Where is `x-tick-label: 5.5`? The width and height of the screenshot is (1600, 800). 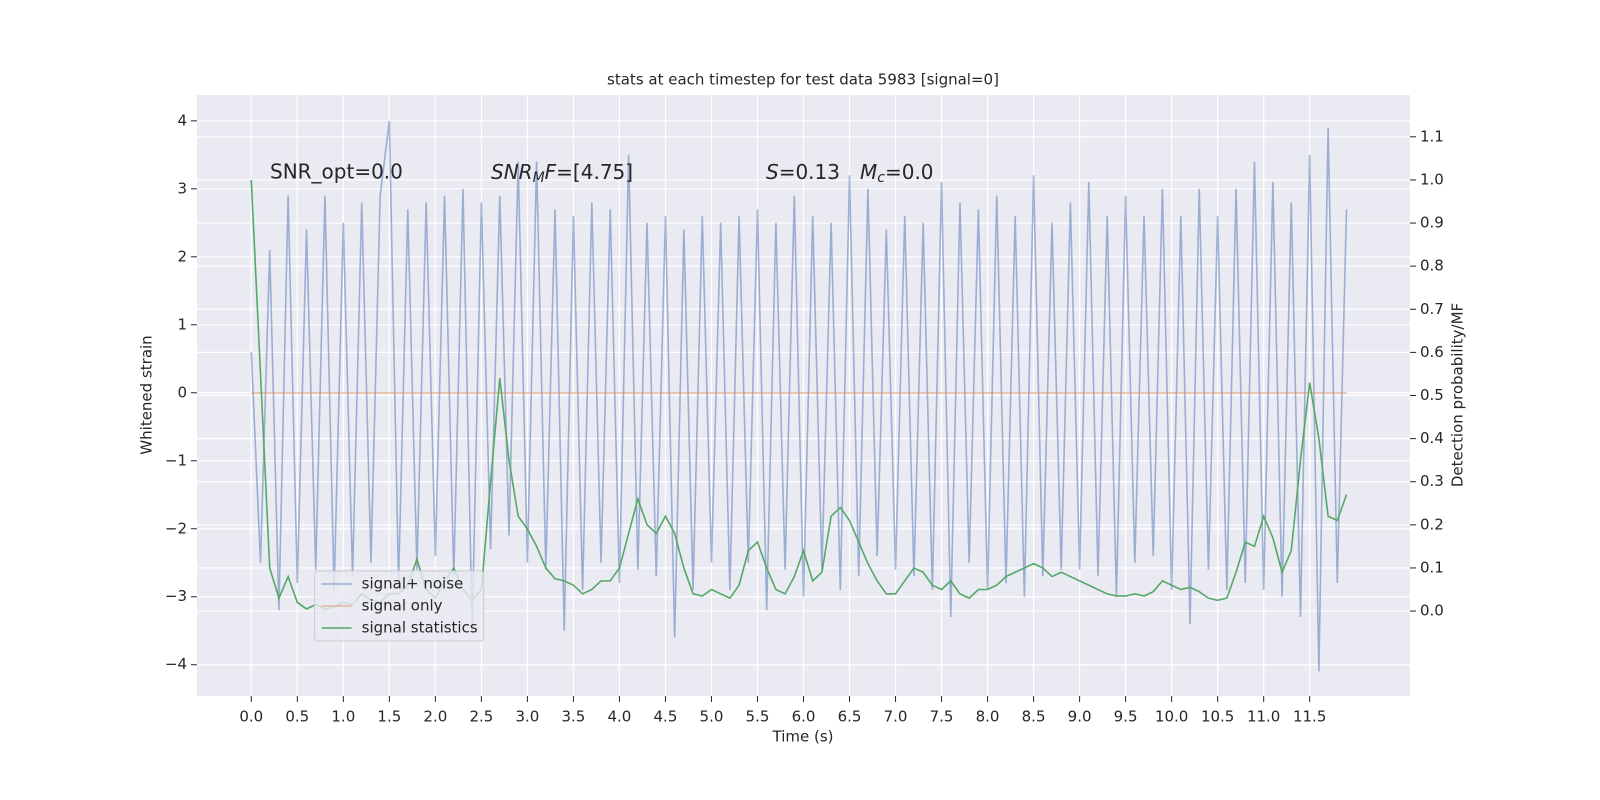
x-tick-label: 5.5 is located at coordinates (758, 717).